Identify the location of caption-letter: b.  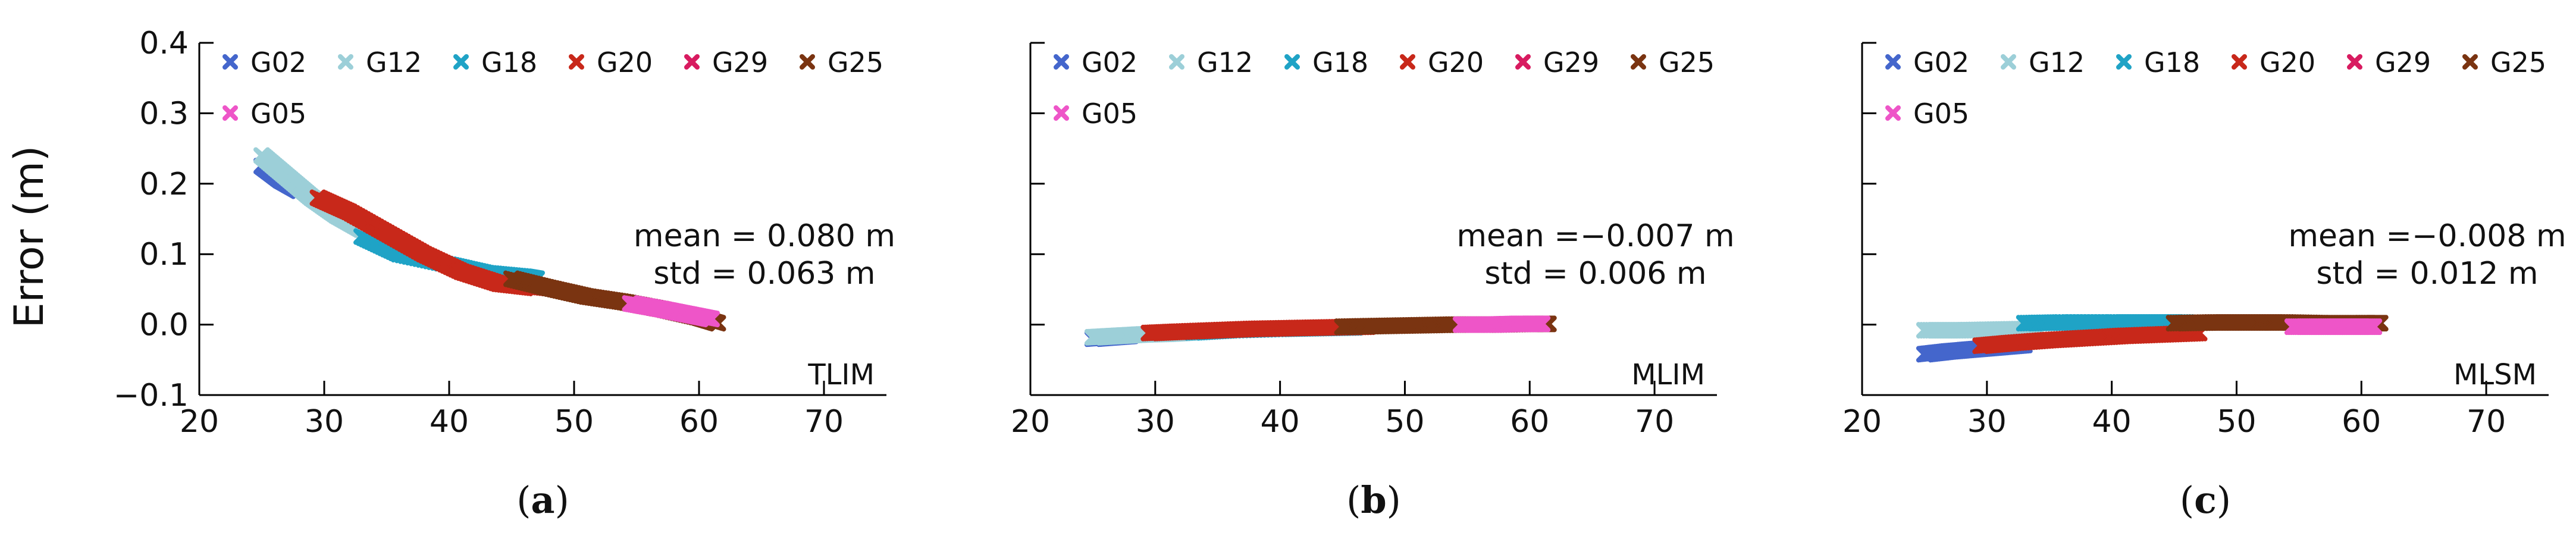
(1374, 500).